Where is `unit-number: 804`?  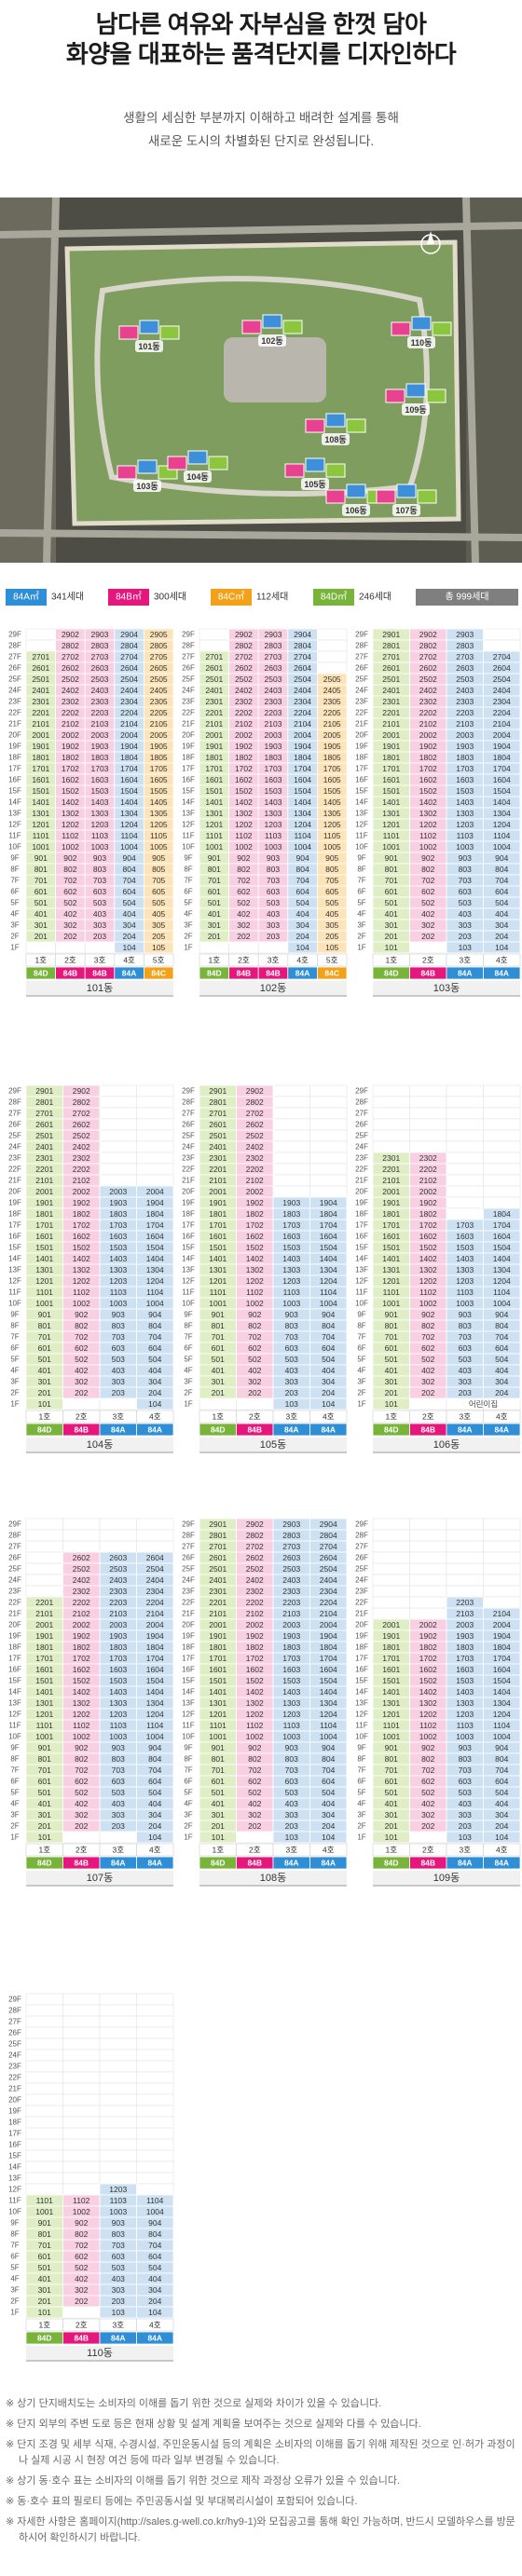
unit-number: 804 is located at coordinates (154, 1759).